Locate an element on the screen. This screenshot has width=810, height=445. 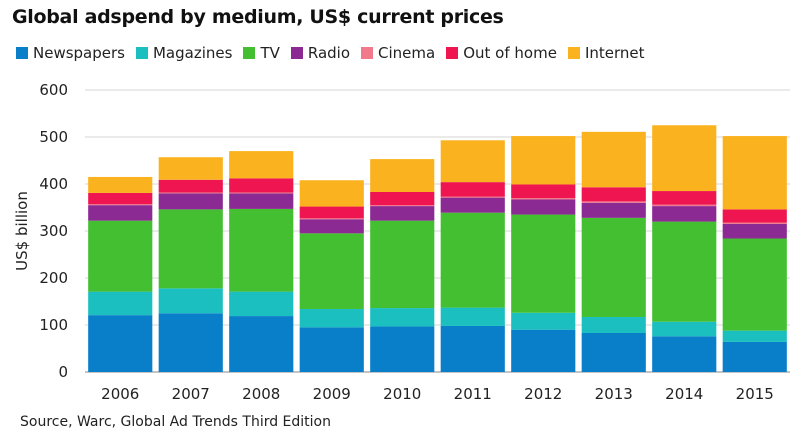
bar-segment-radio-2006 is located at coordinates (120, 213).